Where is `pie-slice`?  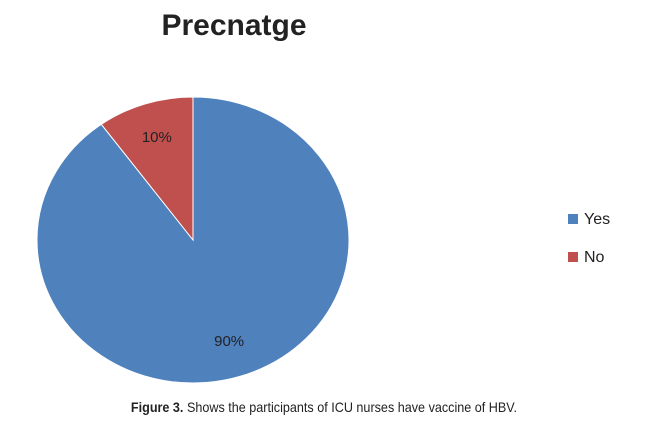 pie-slice is located at coordinates (147, 169).